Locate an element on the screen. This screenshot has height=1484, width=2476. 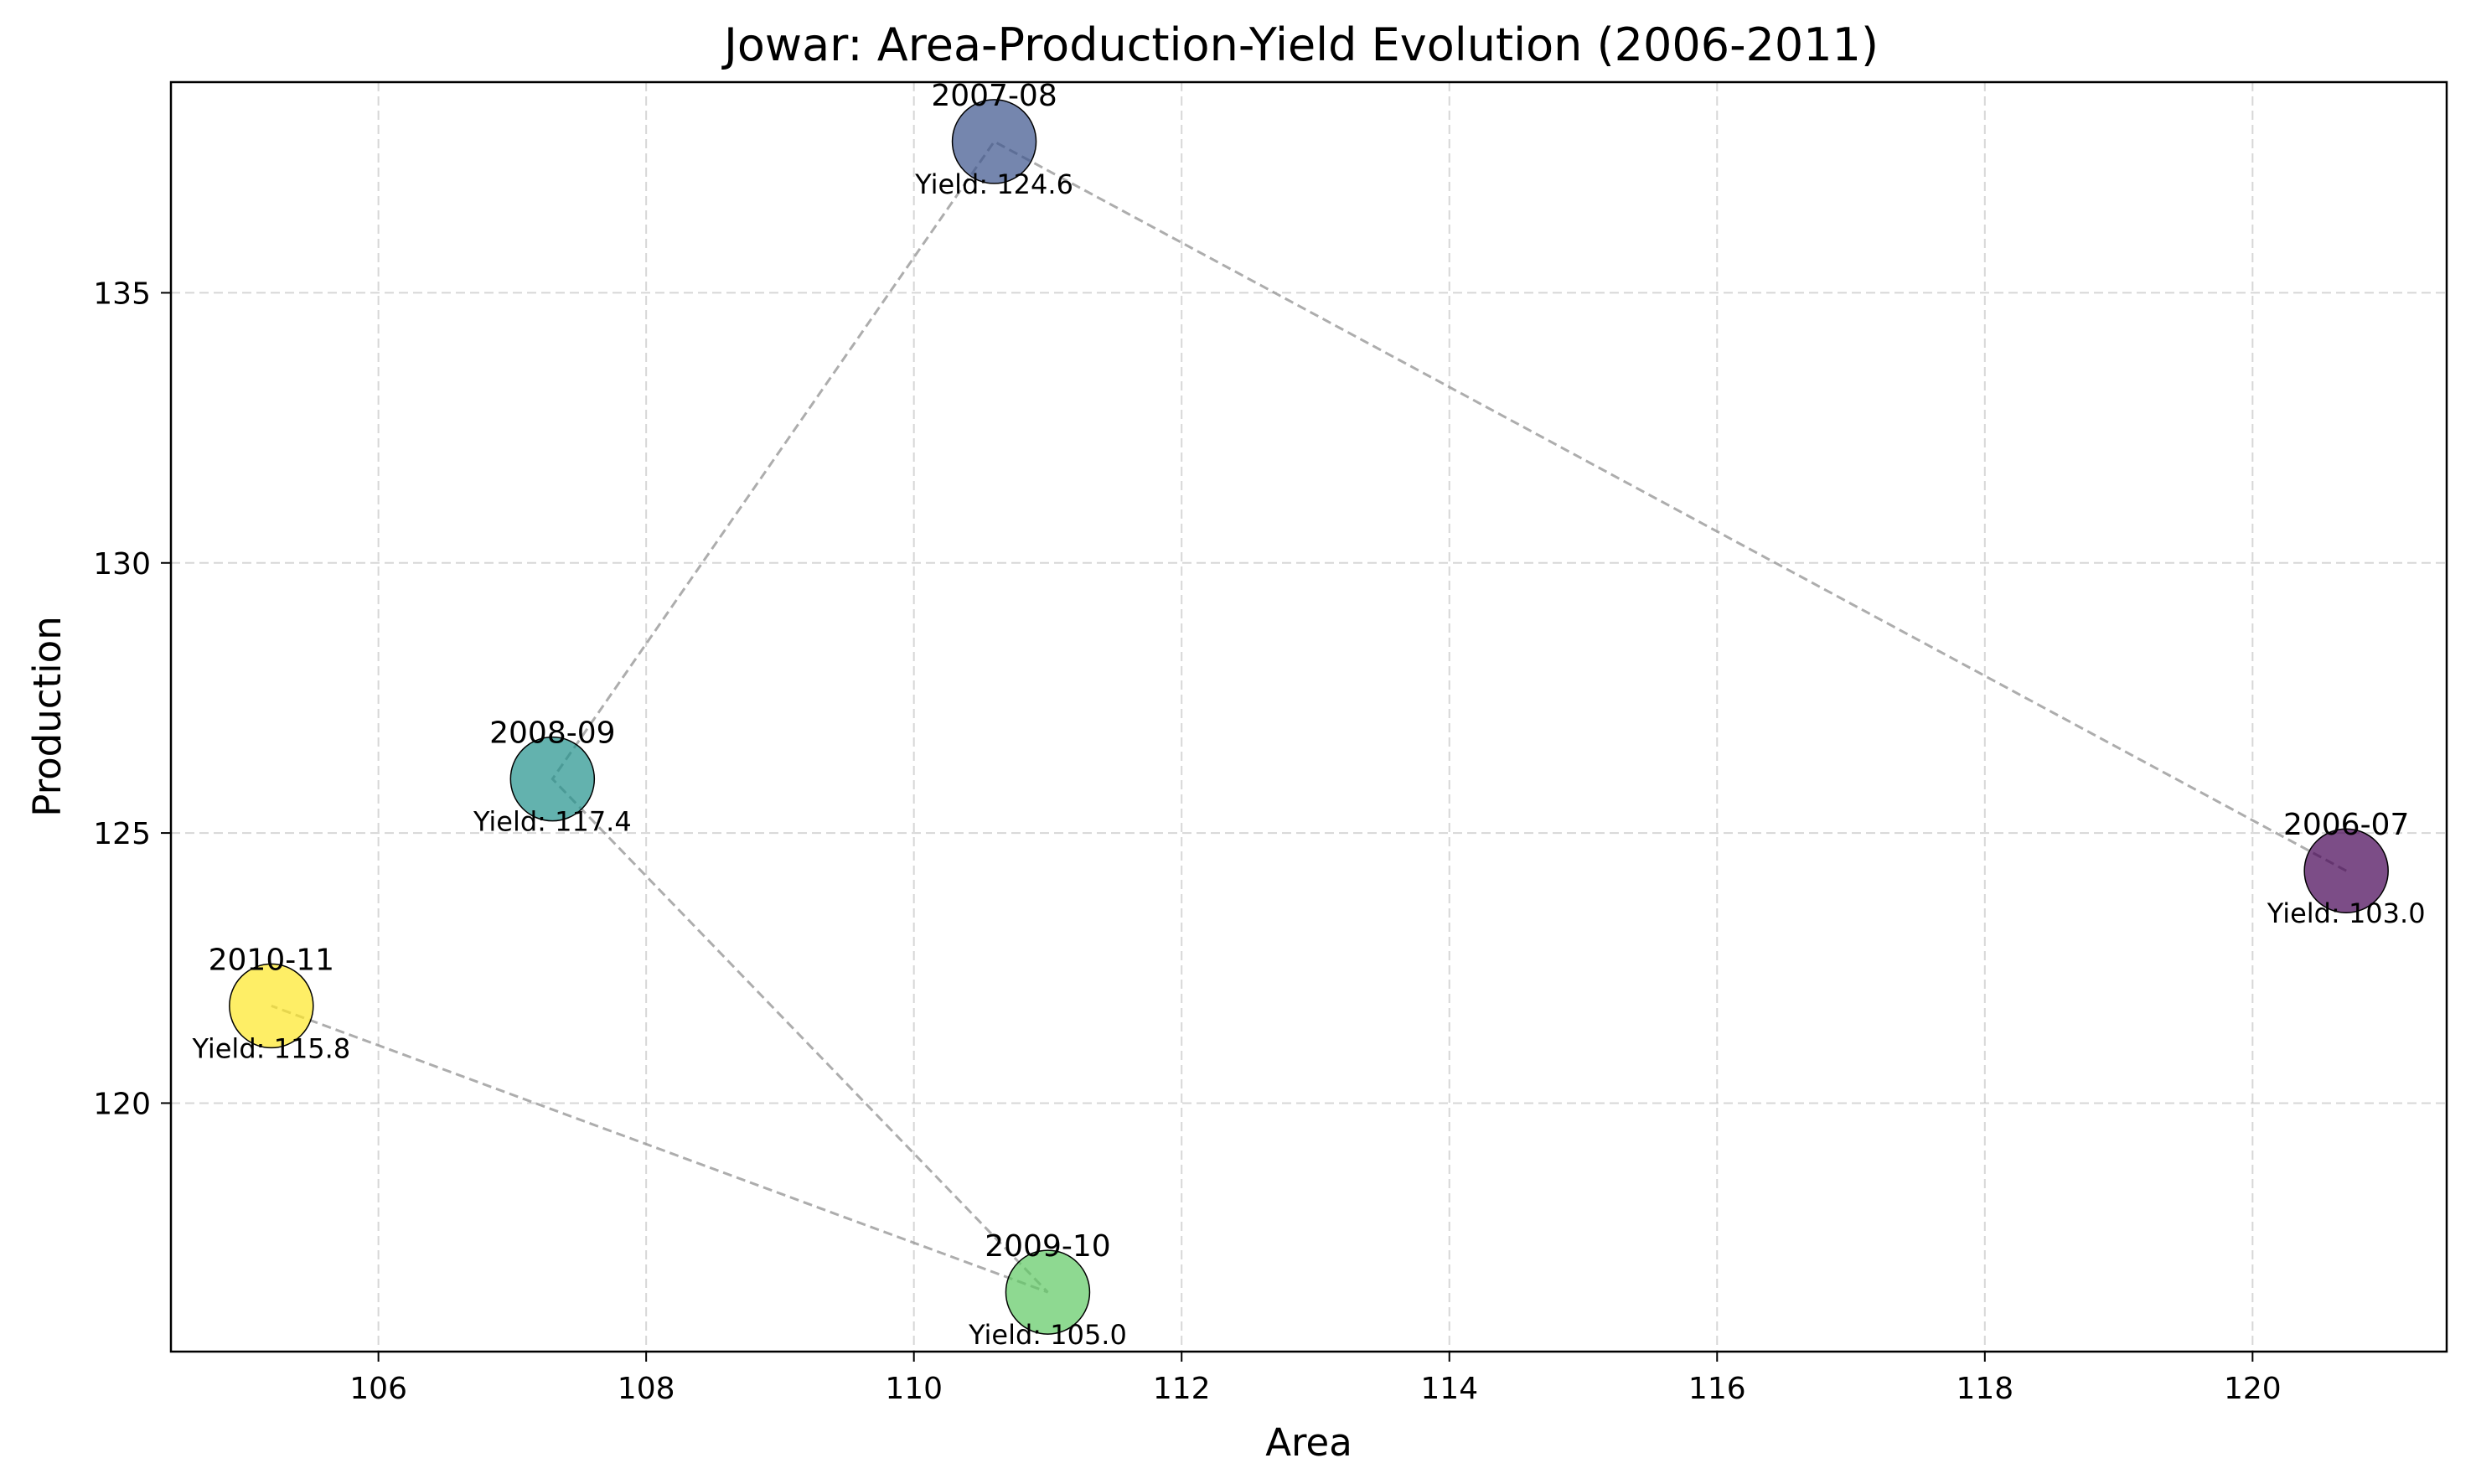
data-point-yield-label: Yield: 124.6 is located at coordinates (993, 184).